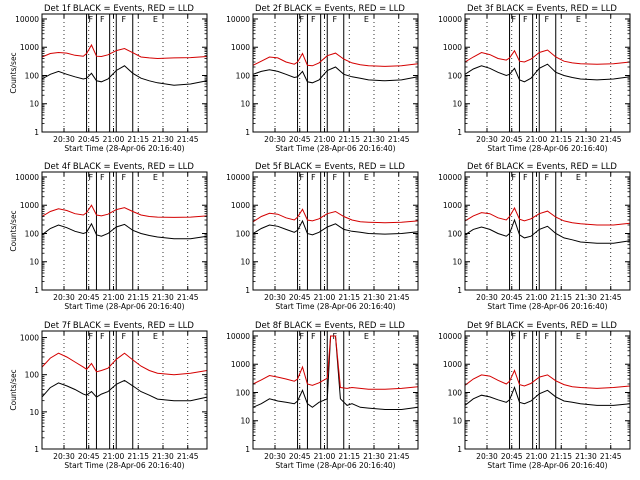 Image resolution: width=640 pixels, height=480 pixels. What do you see at coordinates (119, 326) in the screenshot?
I see `chart-title: Det 7f BLACK = Events, RED = LLD` at bounding box center [119, 326].